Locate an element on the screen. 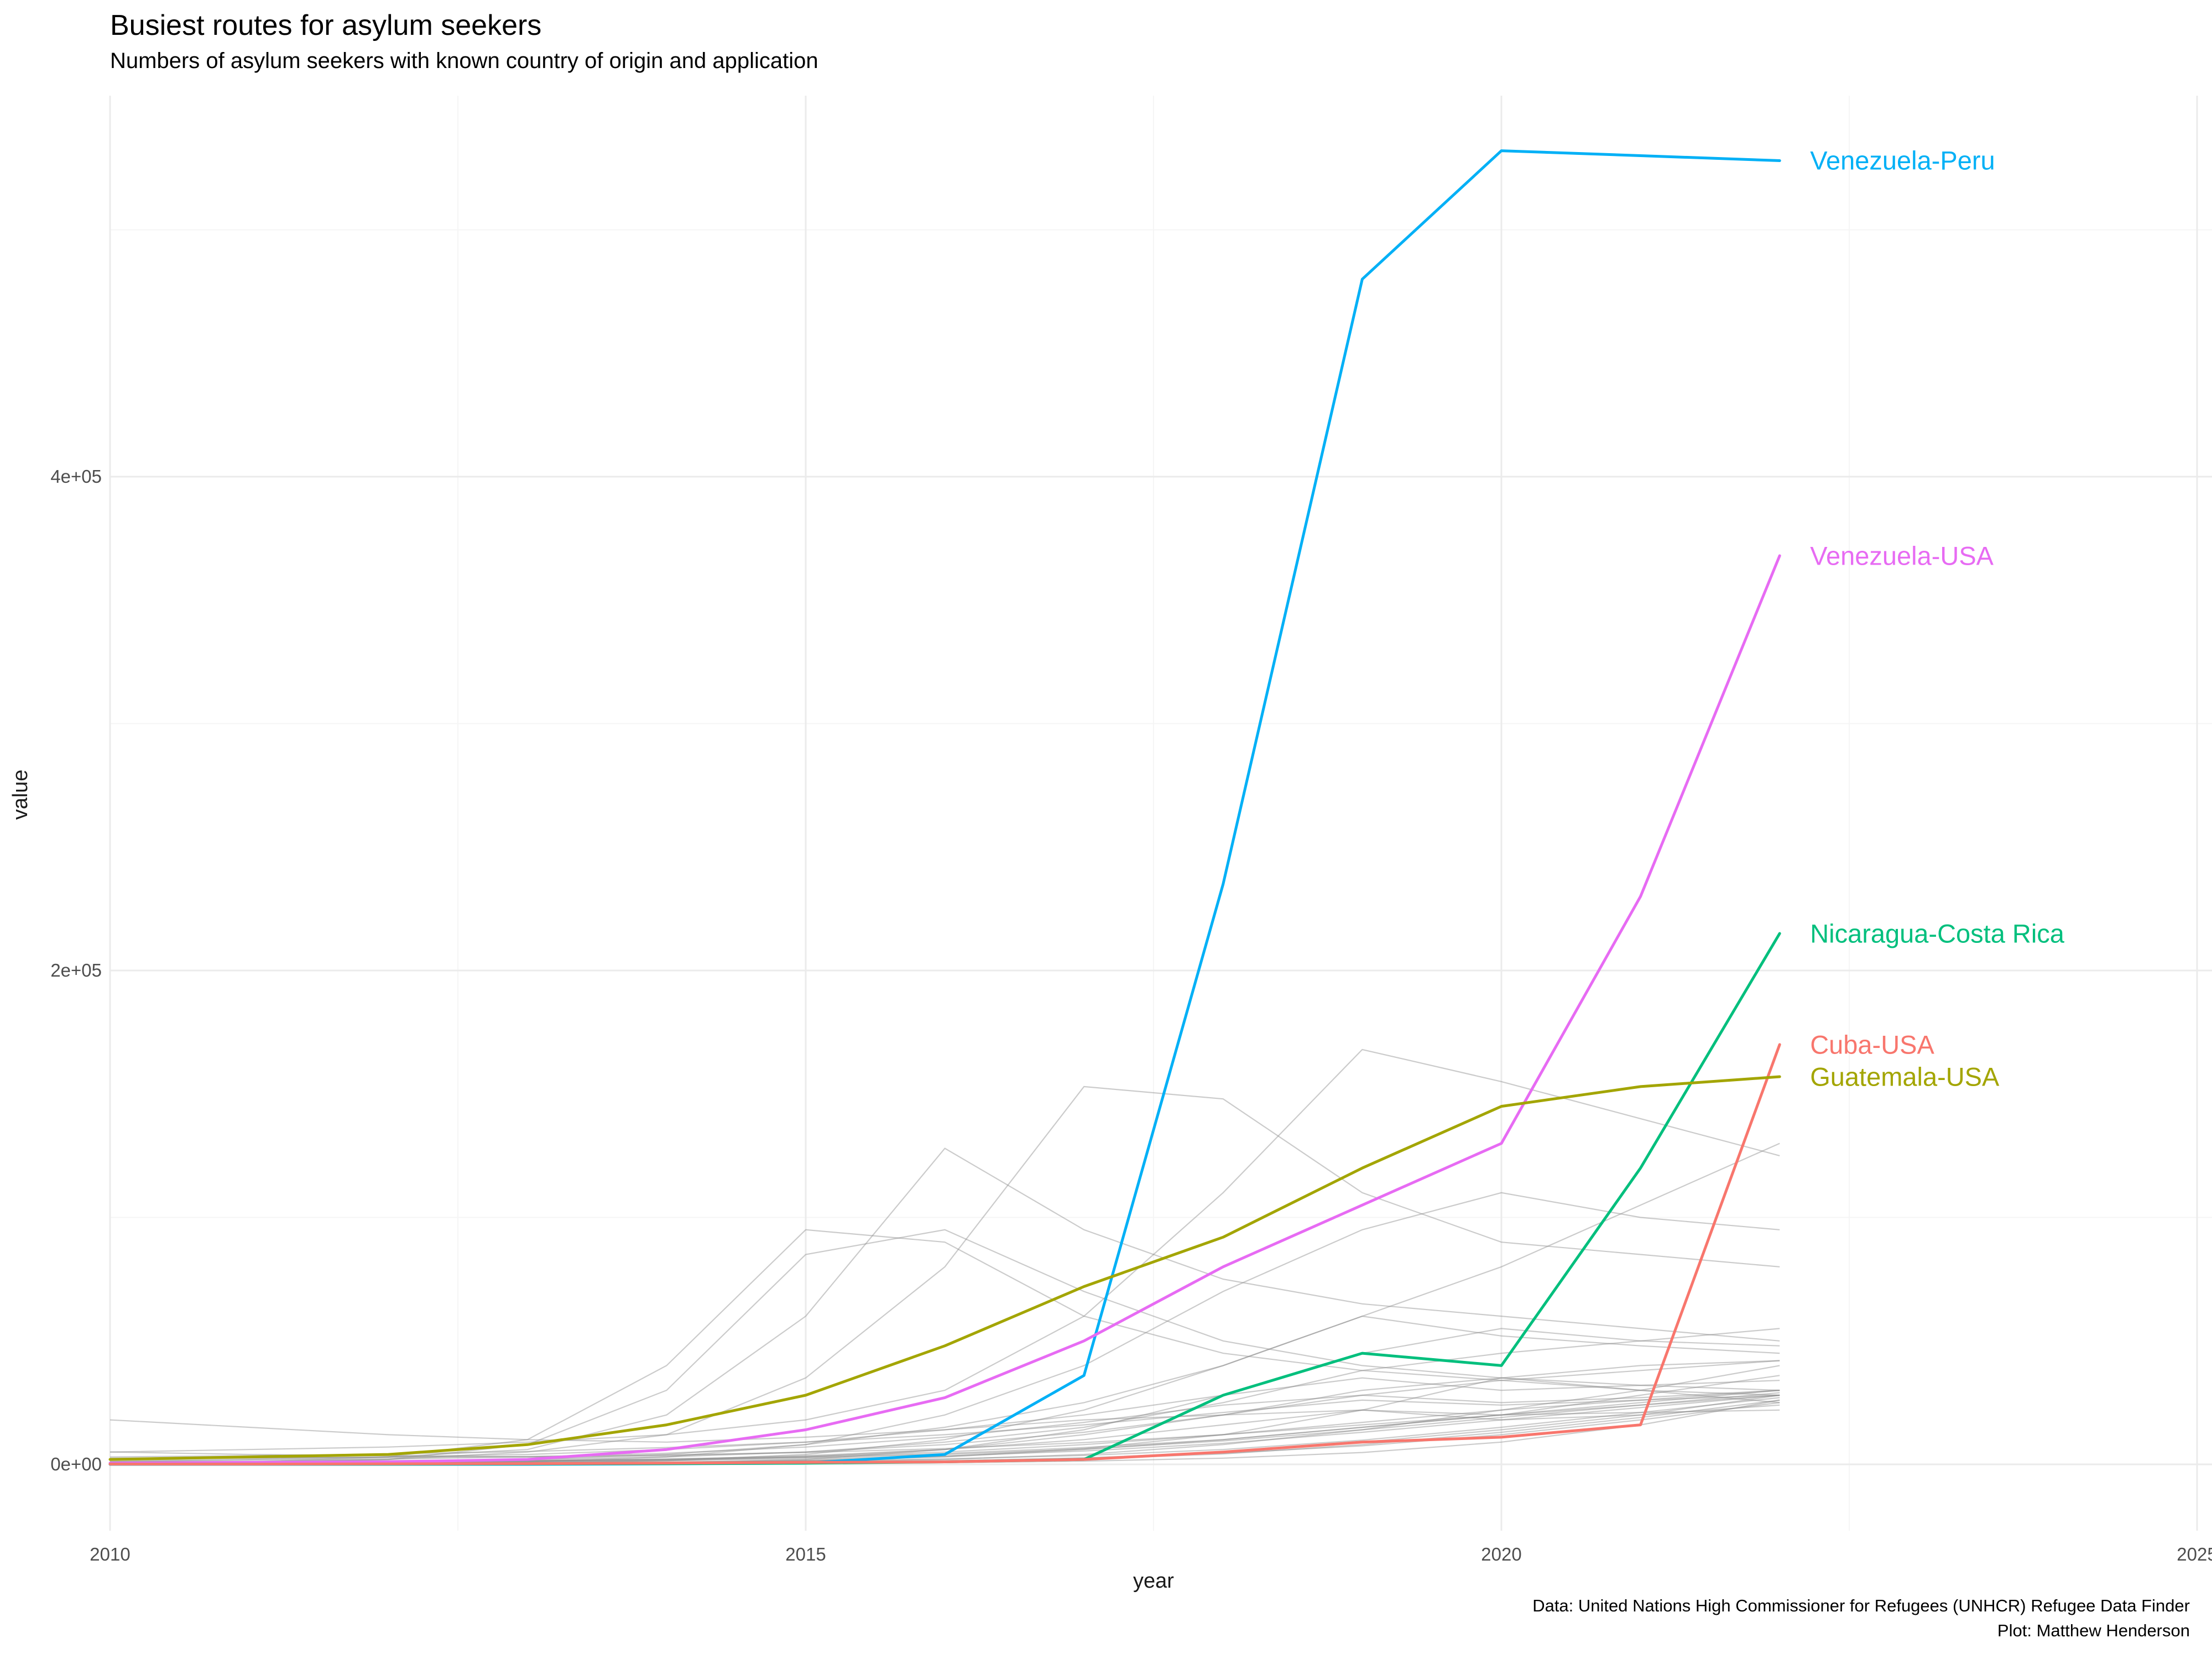  x-axis-title: year is located at coordinates (1154, 1581).